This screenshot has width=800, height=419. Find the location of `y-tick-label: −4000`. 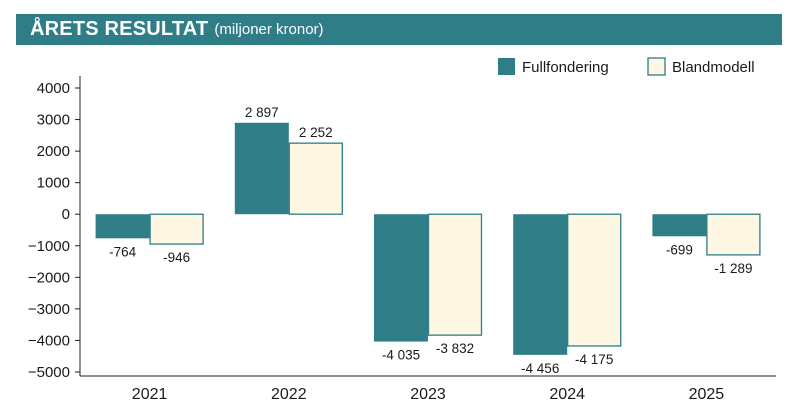

y-tick-label: −4000 is located at coordinates (49, 340).